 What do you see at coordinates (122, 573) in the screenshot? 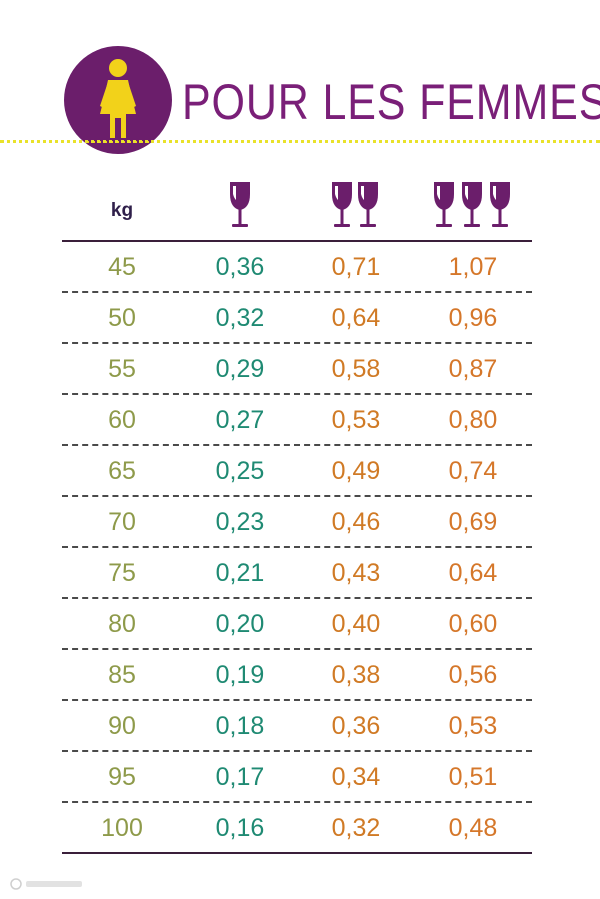
I see `cell-kg: 75` at bounding box center [122, 573].